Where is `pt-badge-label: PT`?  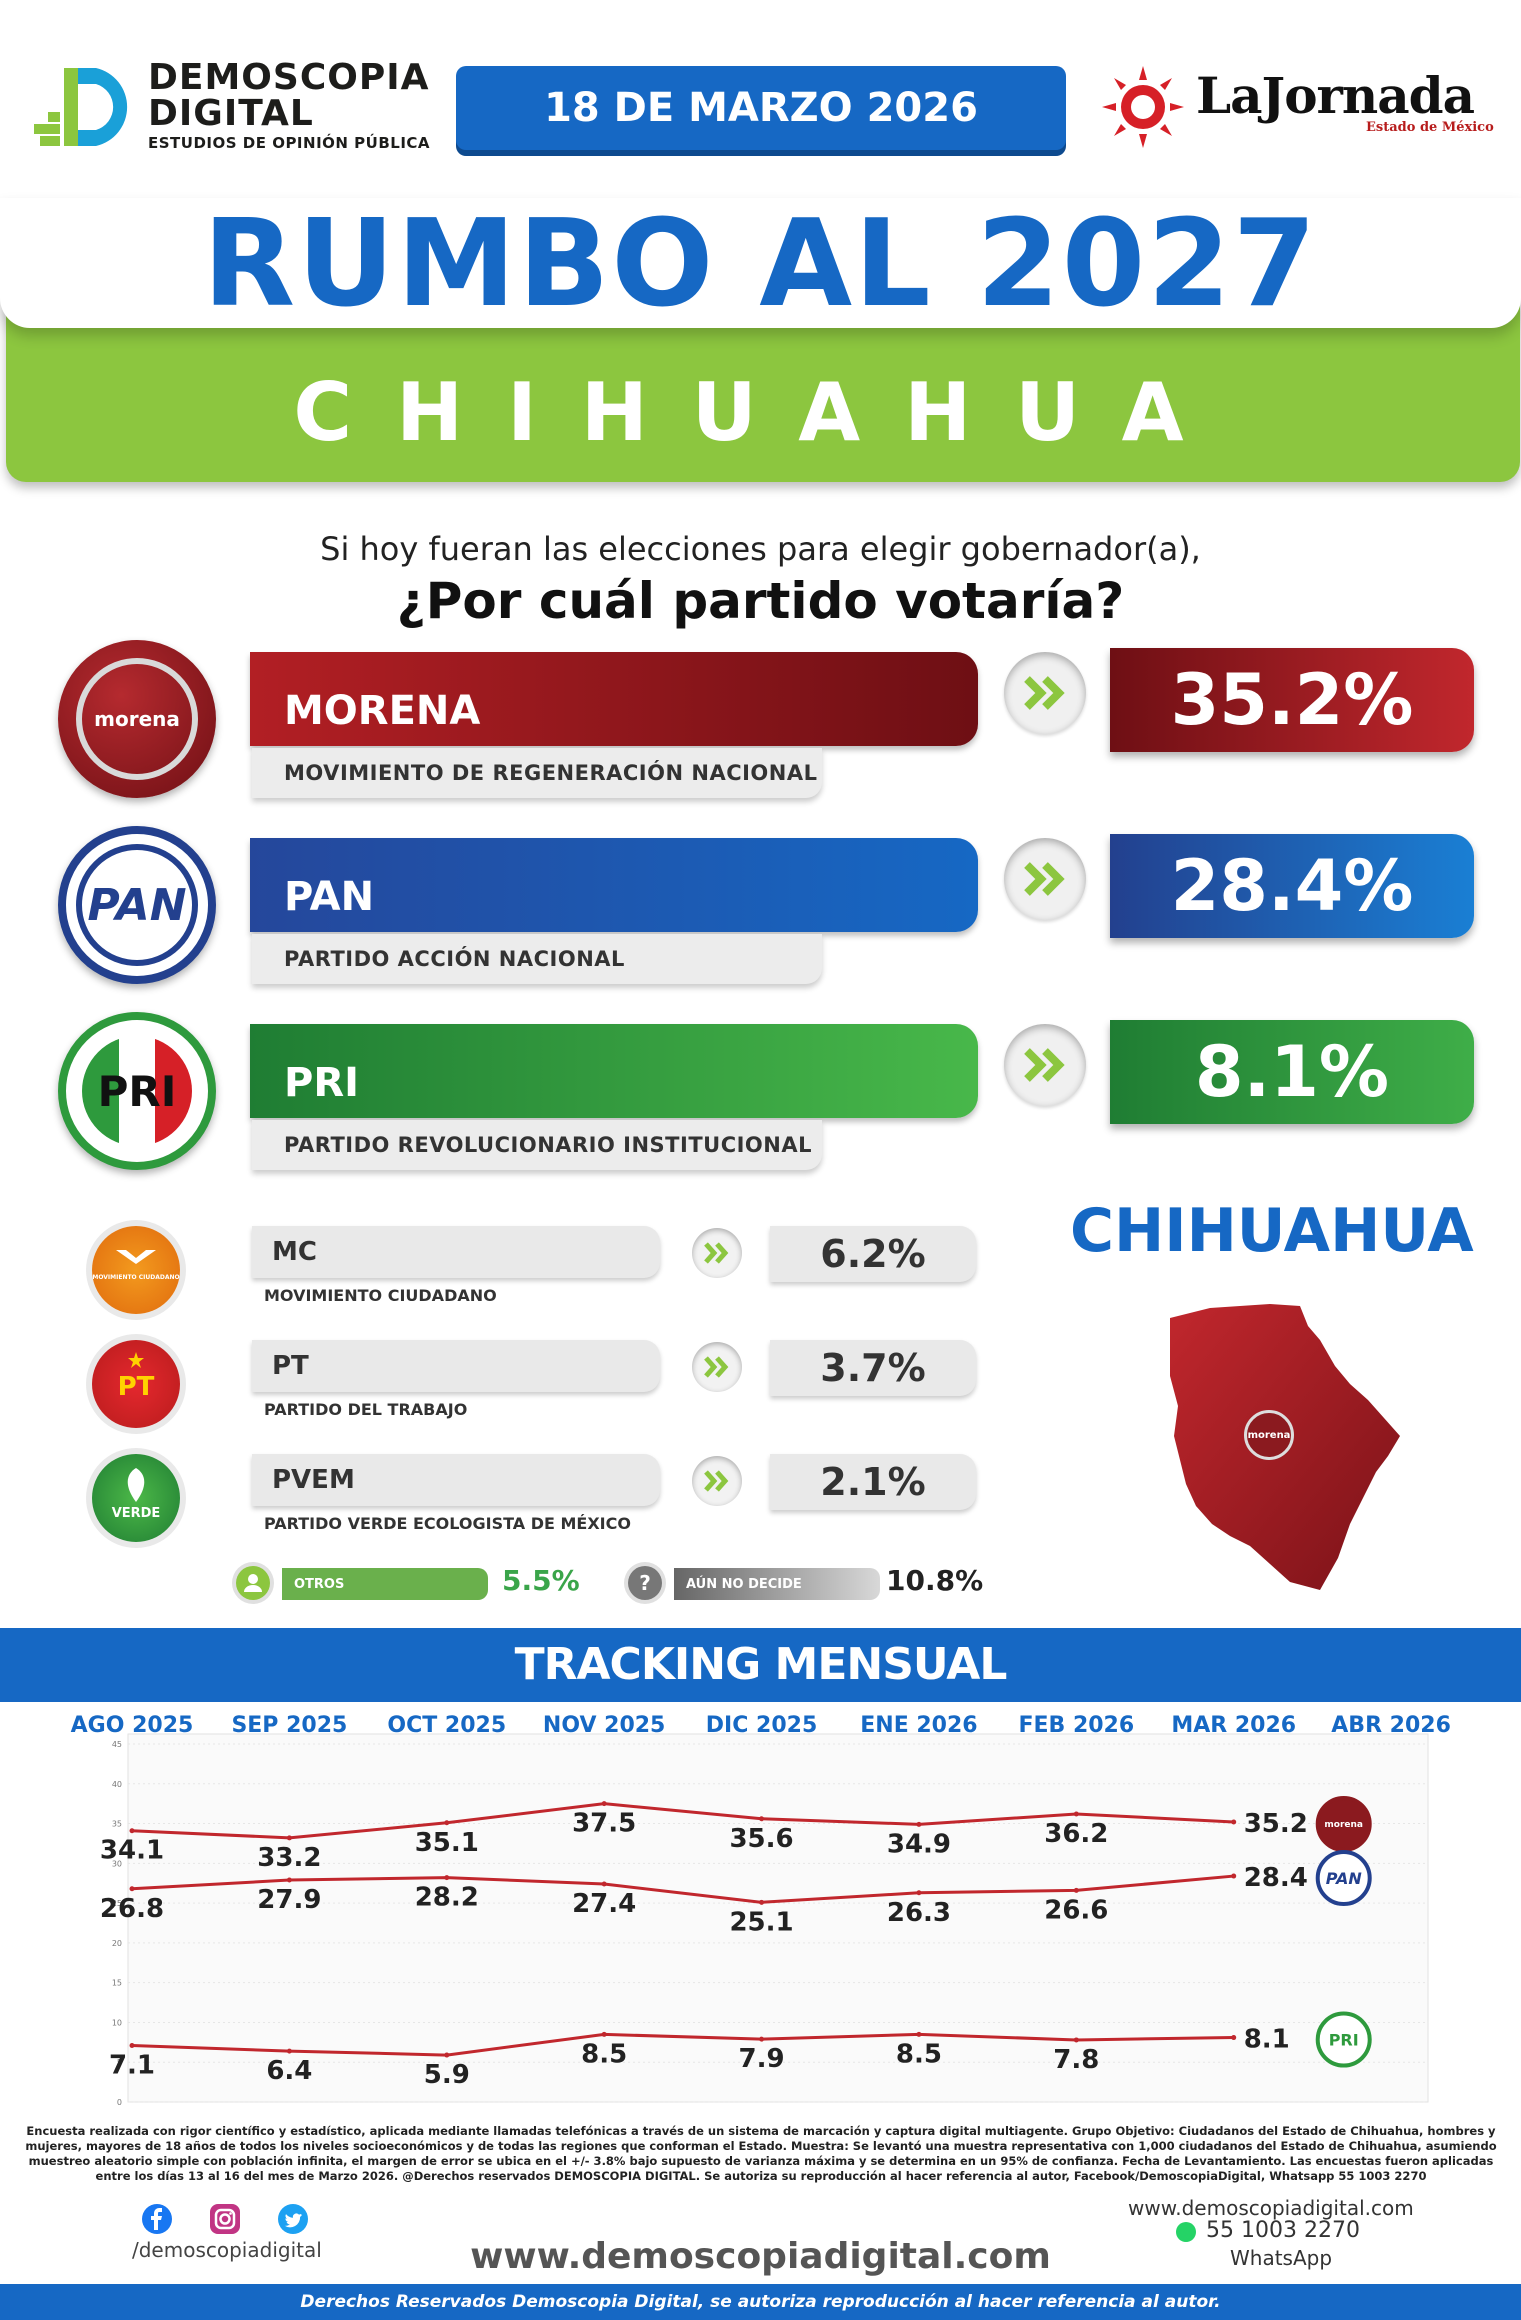 pt-badge-label: PT is located at coordinates (136, 1387).